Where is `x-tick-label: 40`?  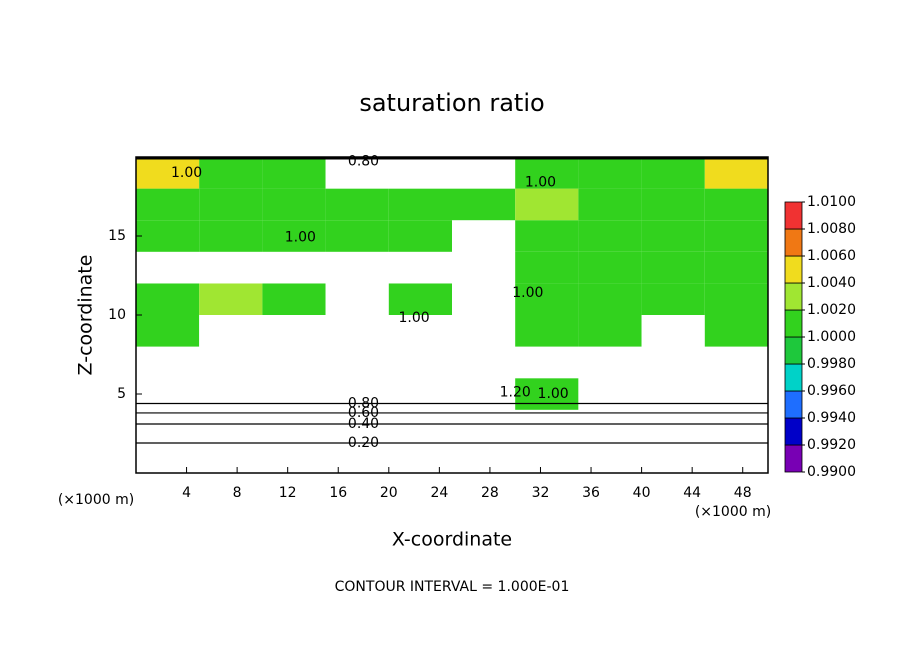
x-tick-label: 40 is located at coordinates (642, 493).